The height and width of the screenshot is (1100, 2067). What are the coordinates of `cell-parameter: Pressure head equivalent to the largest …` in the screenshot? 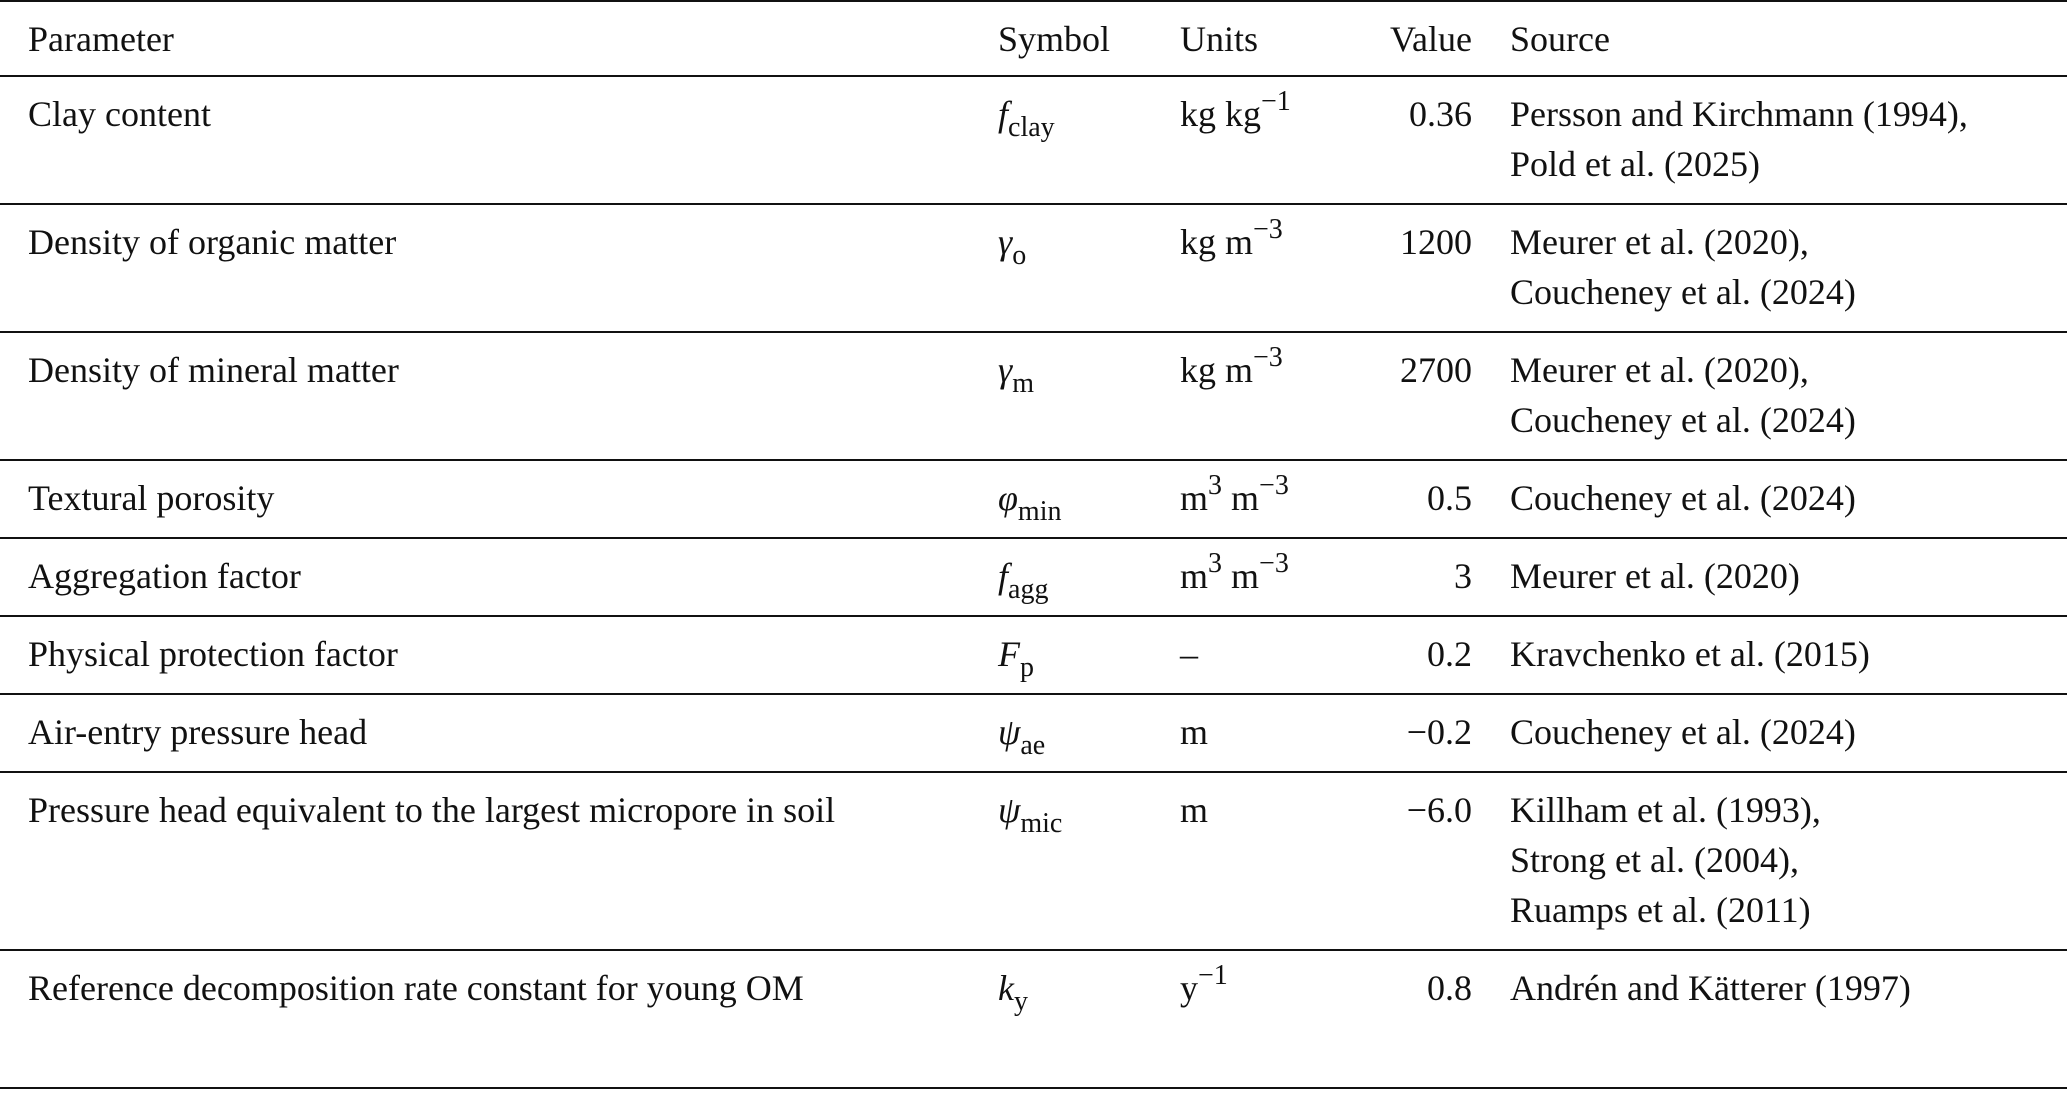 It's located at (432, 810).